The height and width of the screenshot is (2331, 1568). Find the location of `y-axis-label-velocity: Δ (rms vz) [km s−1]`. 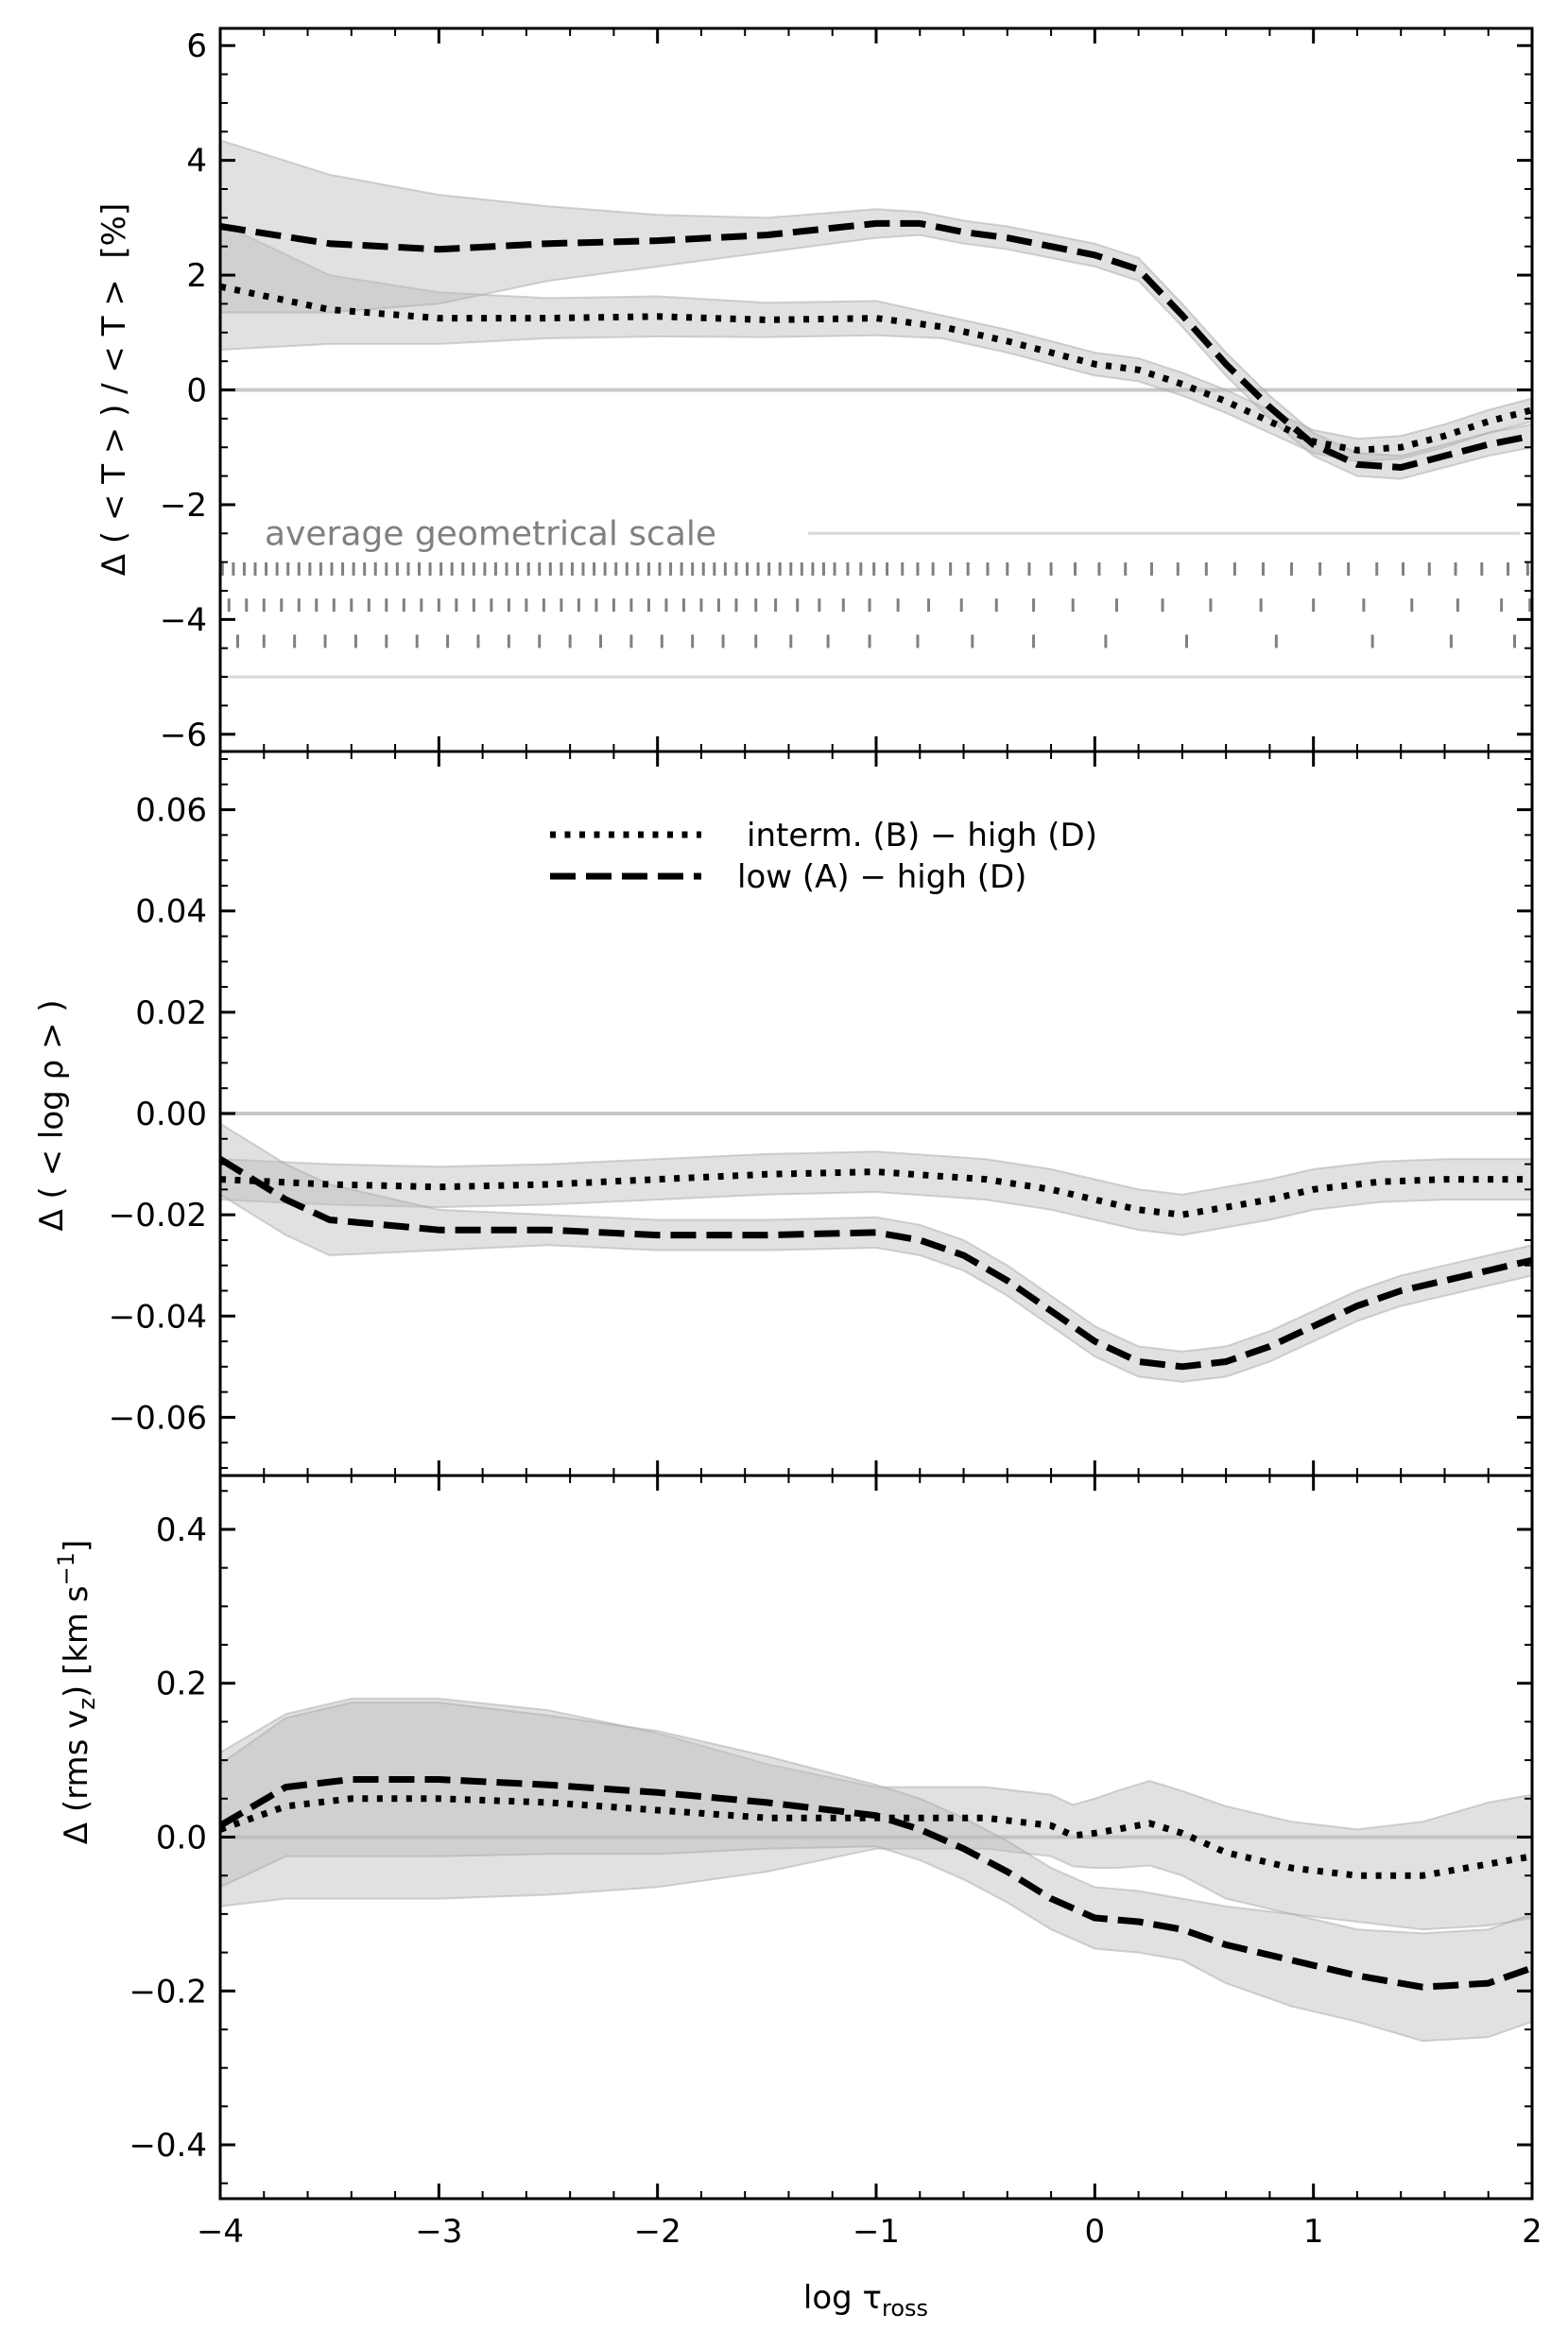

y-axis-label-velocity: Δ (rms vz) [km s−1] is located at coordinates (76, 1692).